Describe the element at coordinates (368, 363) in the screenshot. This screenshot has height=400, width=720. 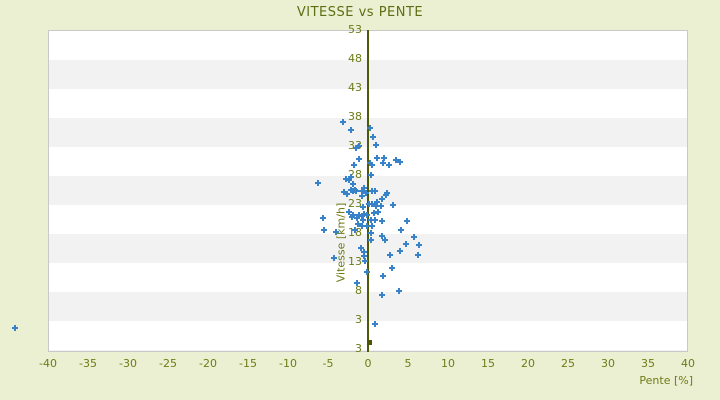
I see `x-tick-label: 0` at that location.